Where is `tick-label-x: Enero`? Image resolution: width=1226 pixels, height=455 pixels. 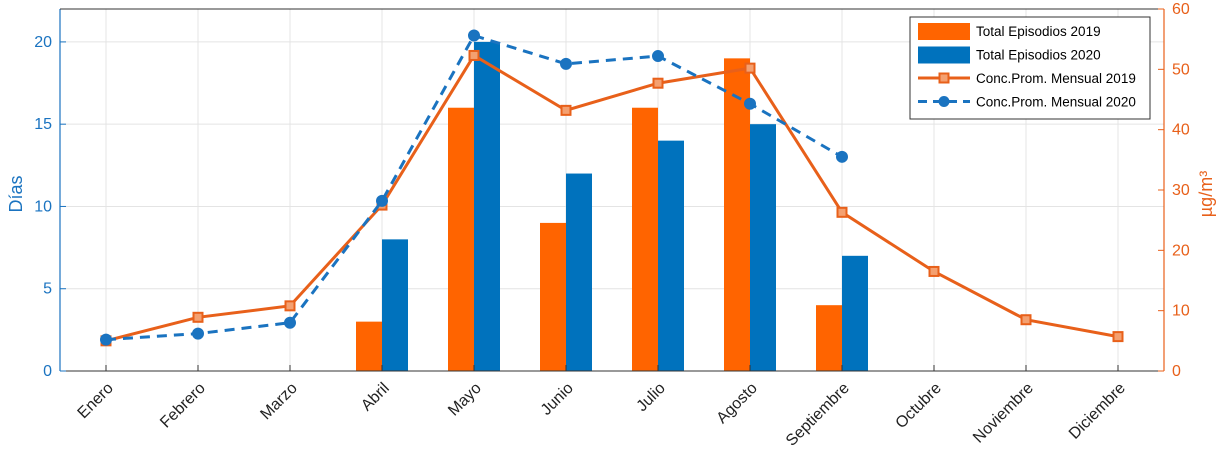
tick-label-x: Enero is located at coordinates (96, 401).